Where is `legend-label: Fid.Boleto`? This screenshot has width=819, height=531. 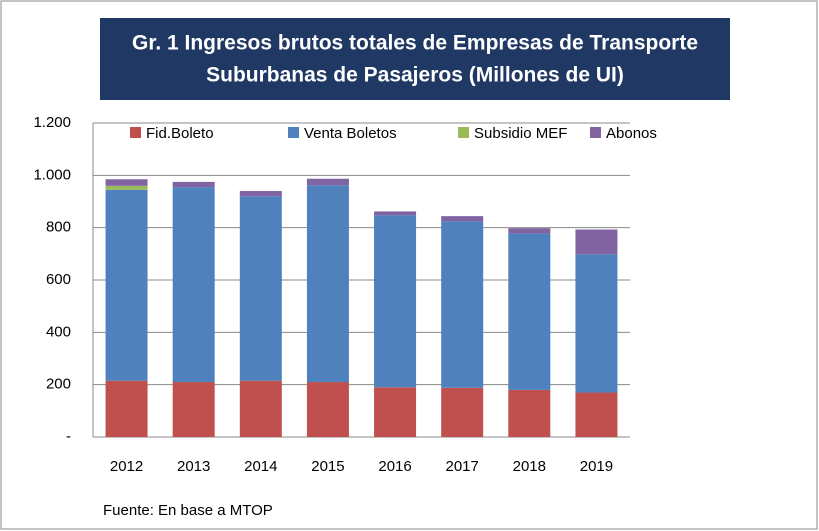
legend-label: Fid.Boleto is located at coordinates (180, 133).